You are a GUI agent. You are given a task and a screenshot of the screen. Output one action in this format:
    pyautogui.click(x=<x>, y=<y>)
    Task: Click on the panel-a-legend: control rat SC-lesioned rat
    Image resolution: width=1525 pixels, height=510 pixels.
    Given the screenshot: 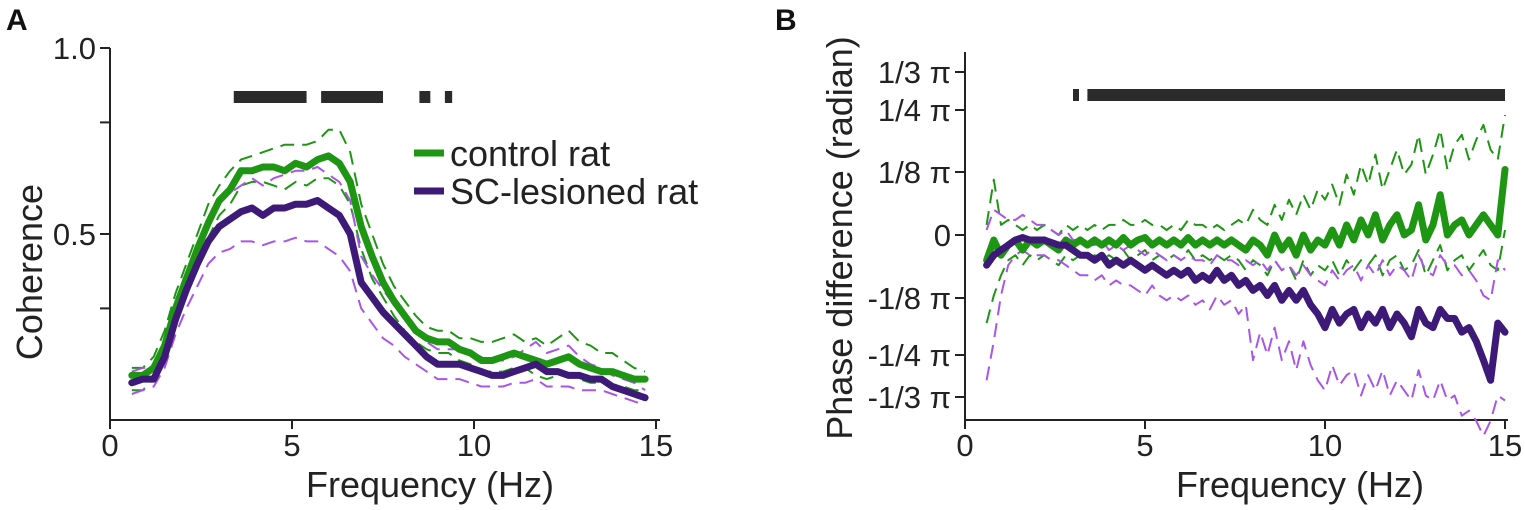 What is the action you would take?
    pyautogui.click(x=556, y=172)
    